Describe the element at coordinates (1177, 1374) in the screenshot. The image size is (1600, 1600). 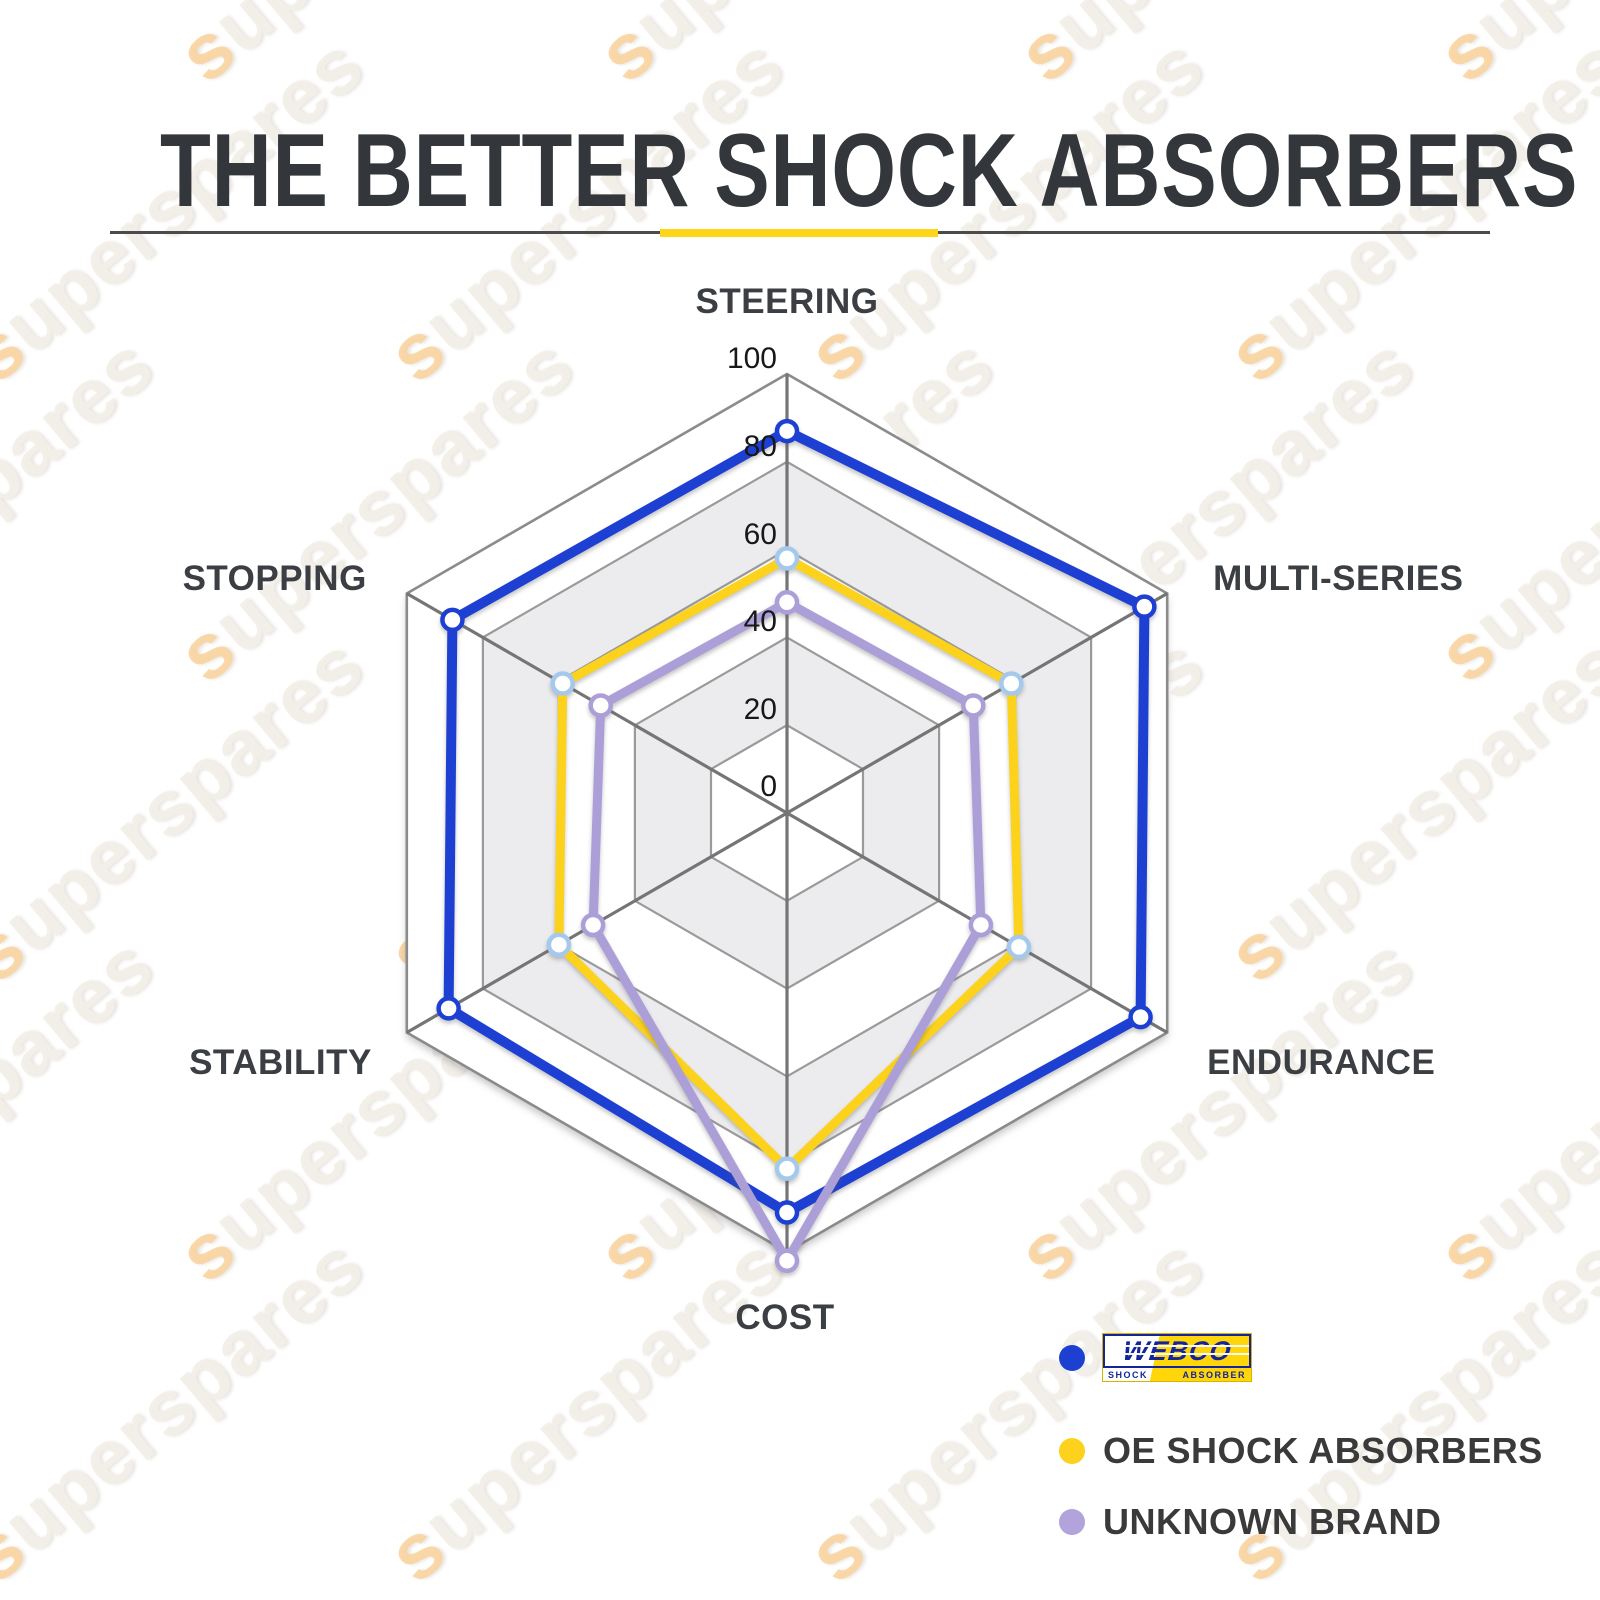
I see `webco-logo-subtext: SHOCK ABSORBER` at that location.